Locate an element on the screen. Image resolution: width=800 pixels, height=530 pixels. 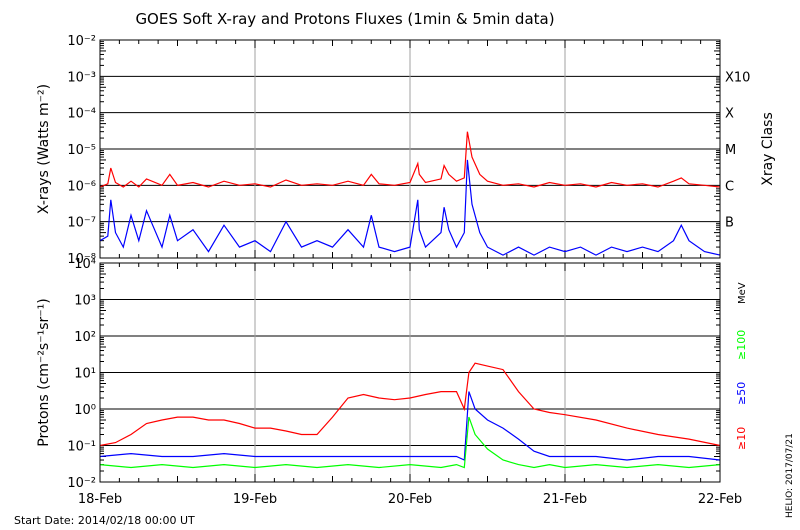
x-tick-label: 21-Feb is located at coordinates (565, 499).